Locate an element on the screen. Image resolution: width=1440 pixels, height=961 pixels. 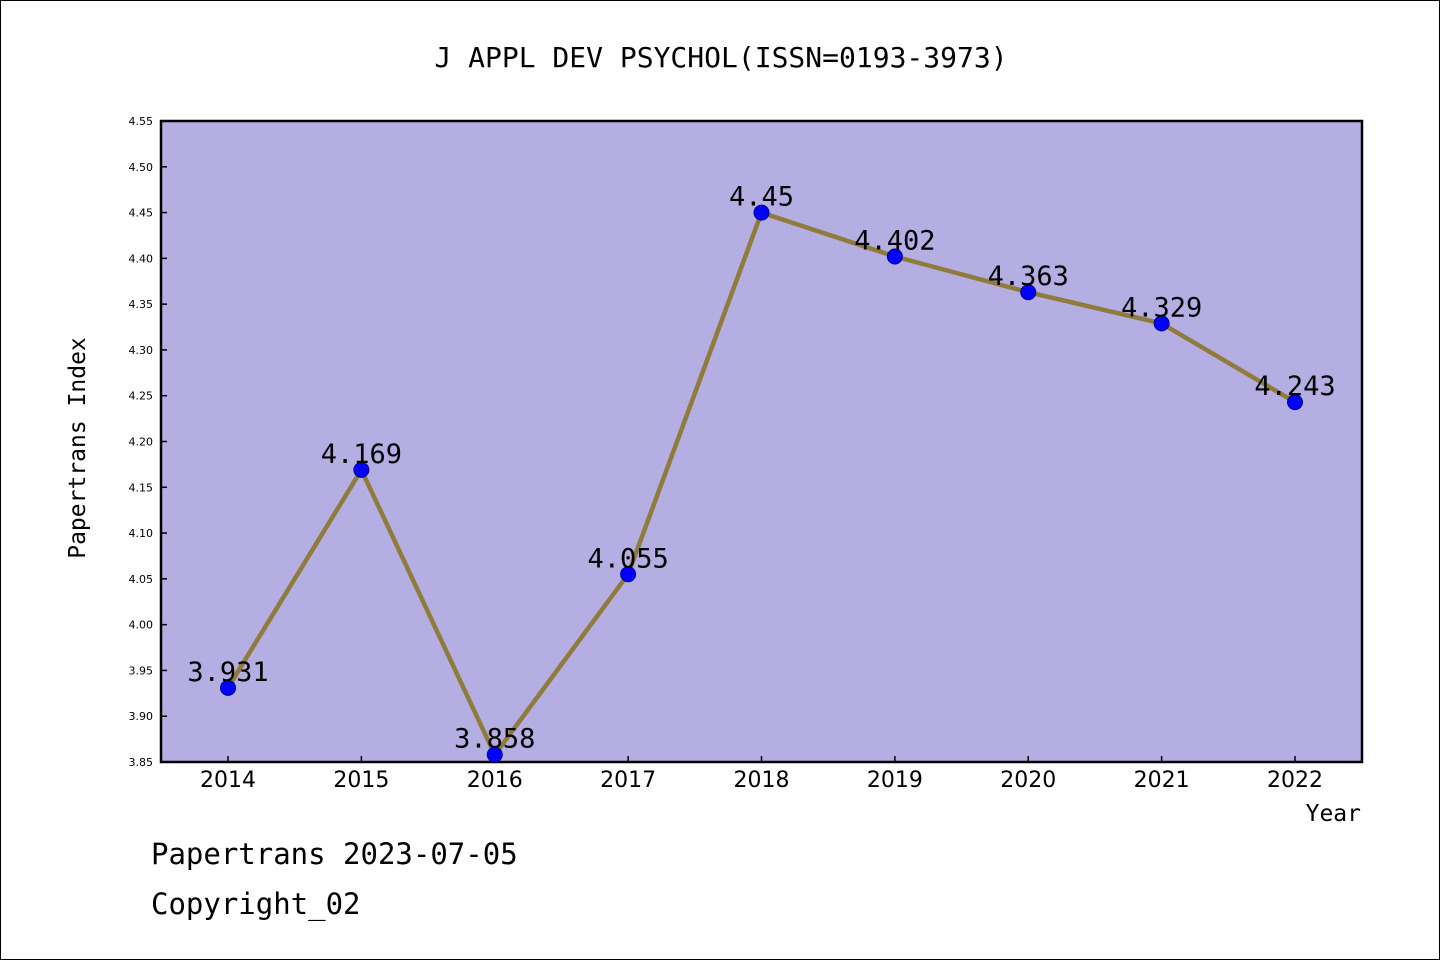
footer-date: Papertrans 2023-07-05 is located at coordinates (334, 854).